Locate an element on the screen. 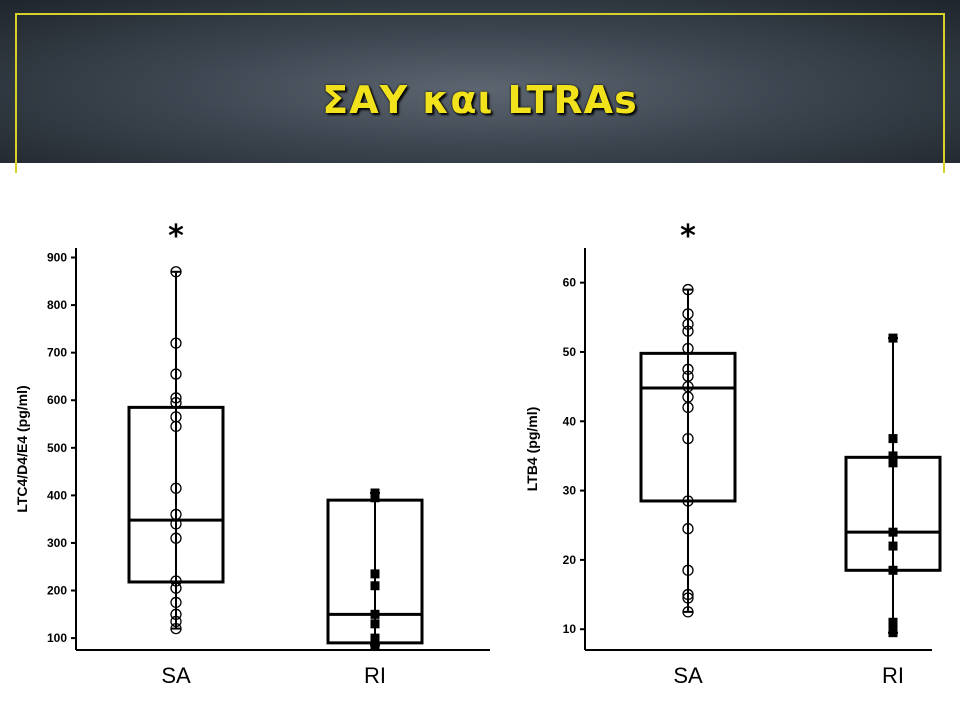  slide-title: ΣΑΥ και LTRAs is located at coordinates (480, 100).